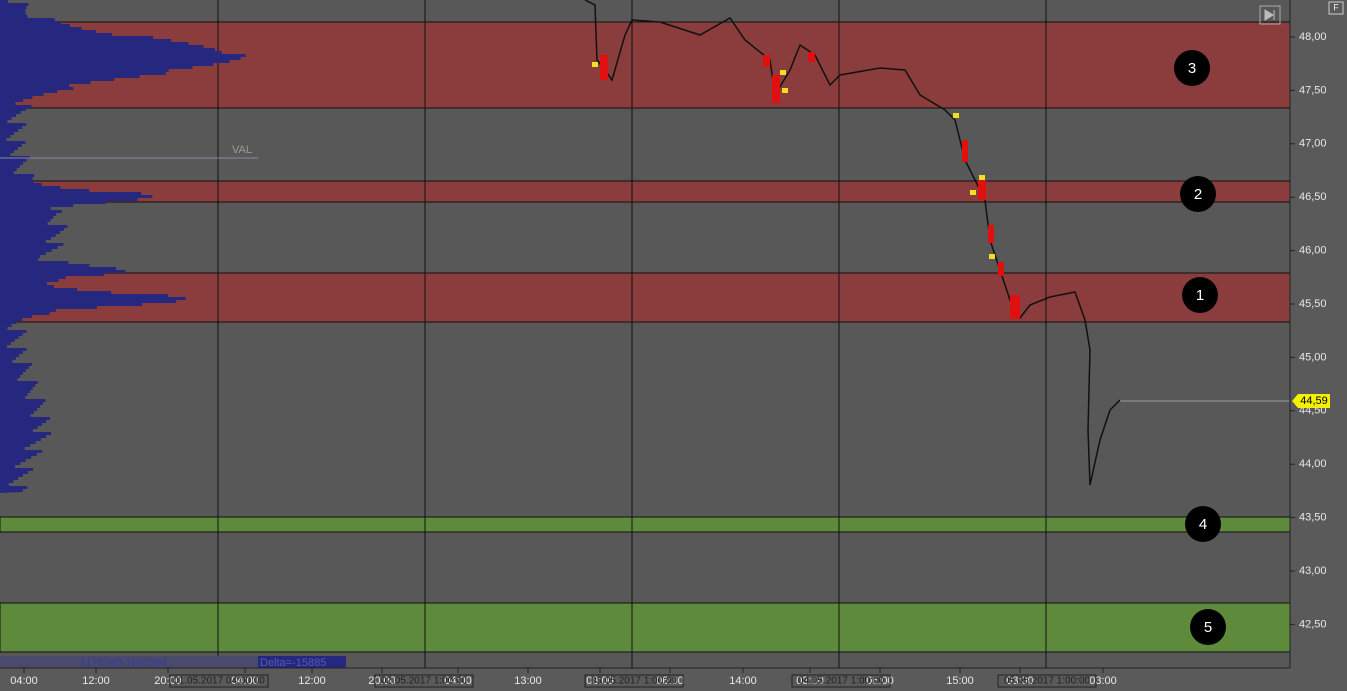  I want to click on date-label: 05.05.2017 1:00:00, so click(1047, 681).